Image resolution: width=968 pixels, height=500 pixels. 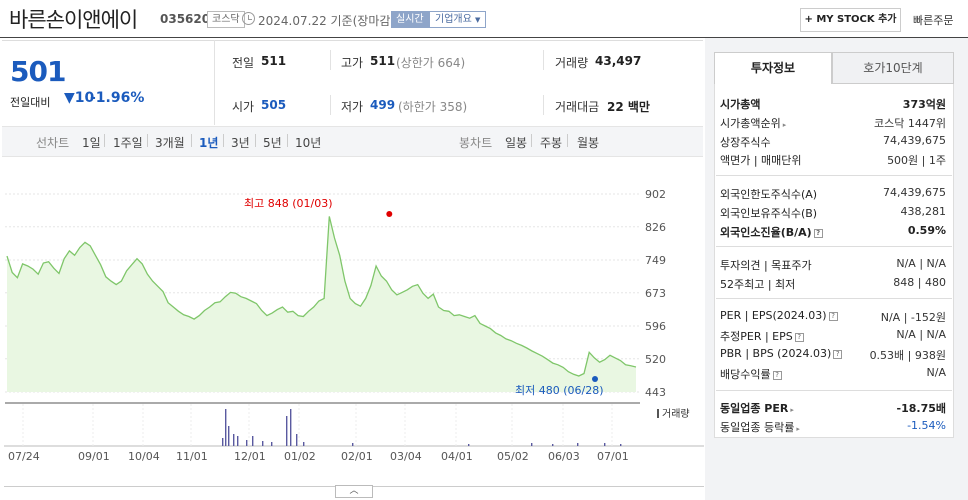 What do you see at coordinates (91, 143) in the screenshot?
I see `period-1d: 1일` at bounding box center [91, 143].